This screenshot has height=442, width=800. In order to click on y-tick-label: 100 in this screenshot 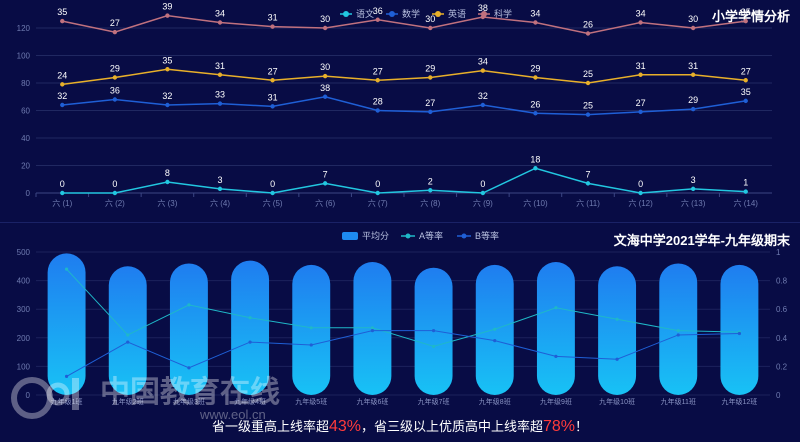, I will do `click(24, 56)`.